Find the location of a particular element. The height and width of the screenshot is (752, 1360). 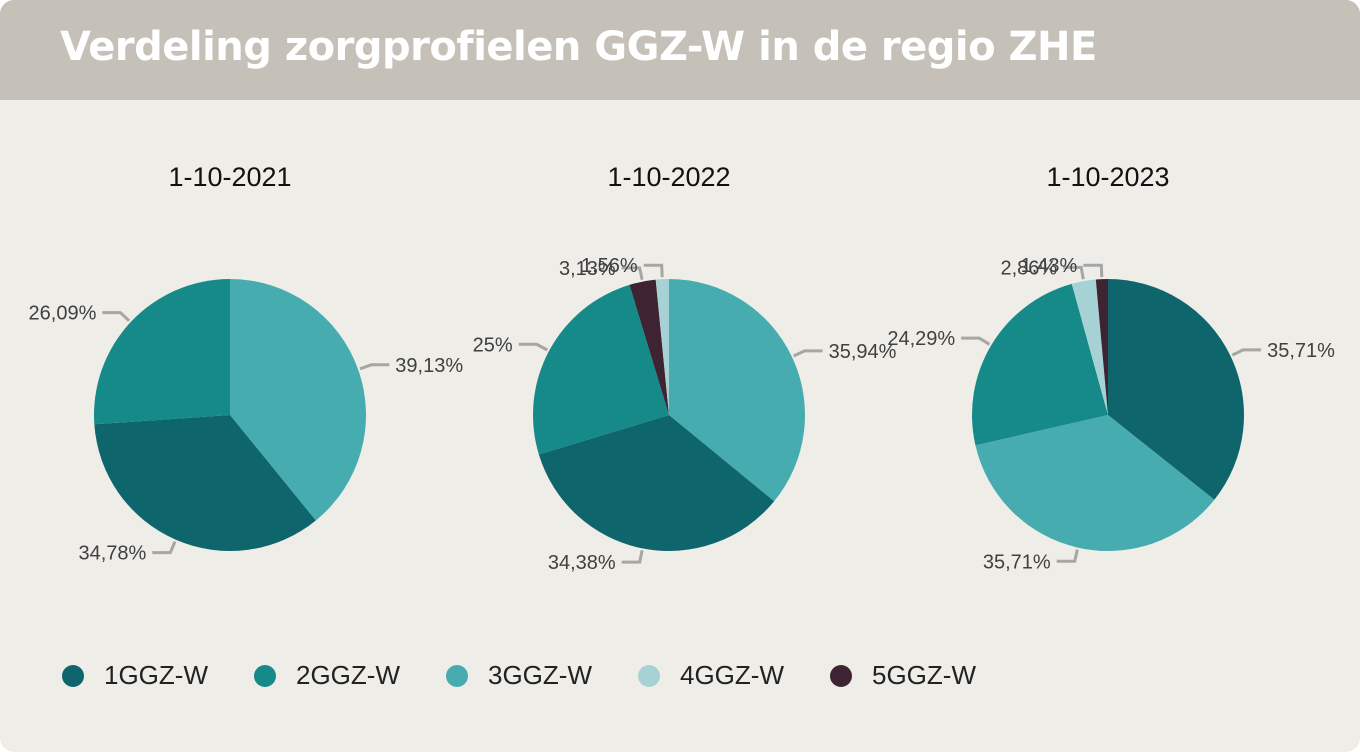

pie-chart: 39,13% 34,78% 26,09% is located at coordinates (246, 422).